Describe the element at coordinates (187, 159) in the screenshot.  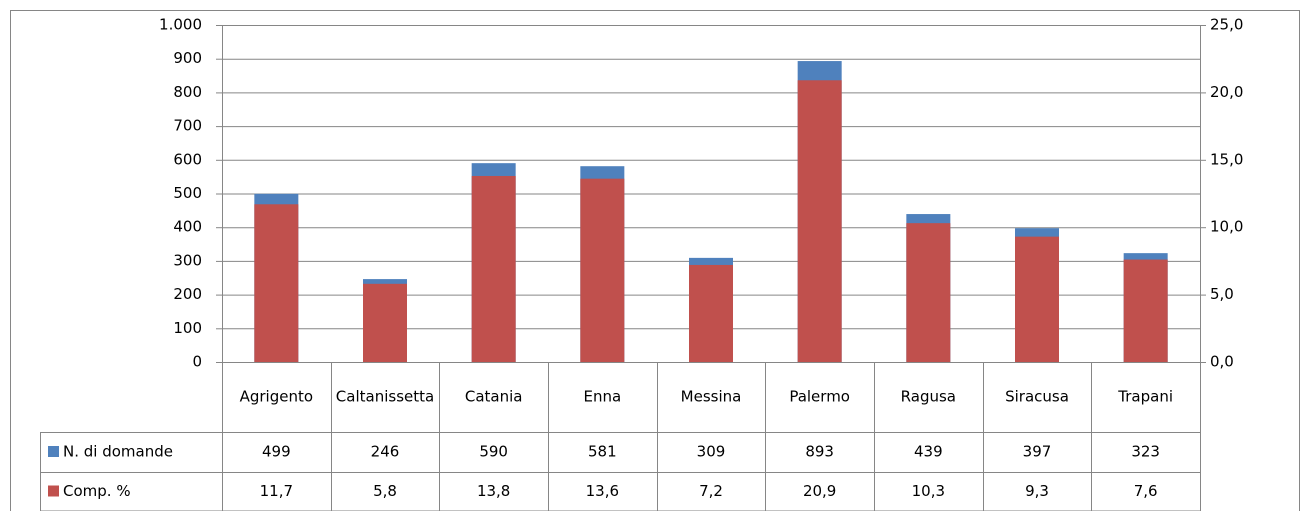
I see `y-tick-label: 600` at that location.